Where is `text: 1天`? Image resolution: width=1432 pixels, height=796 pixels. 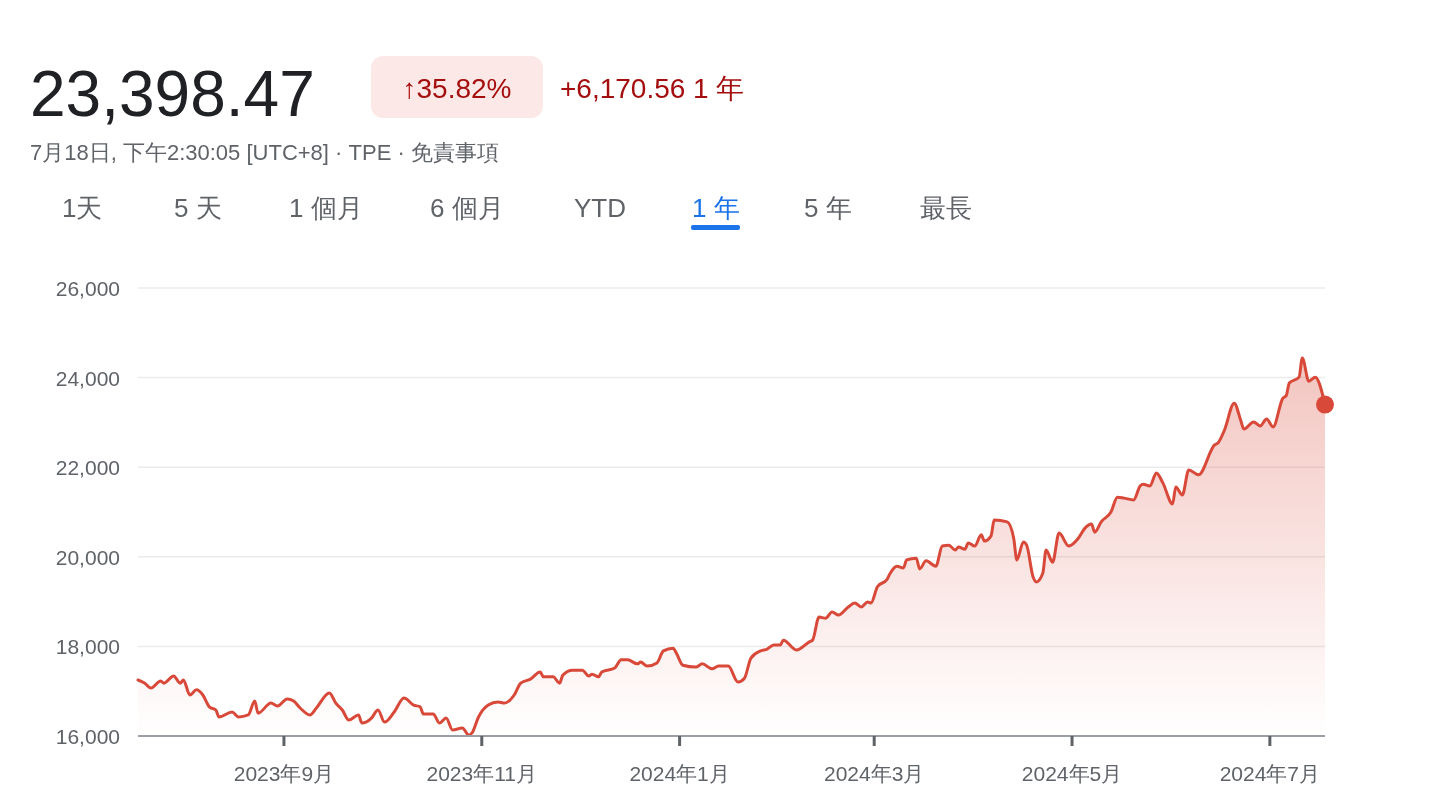 text: 1天 is located at coordinates (82, 208).